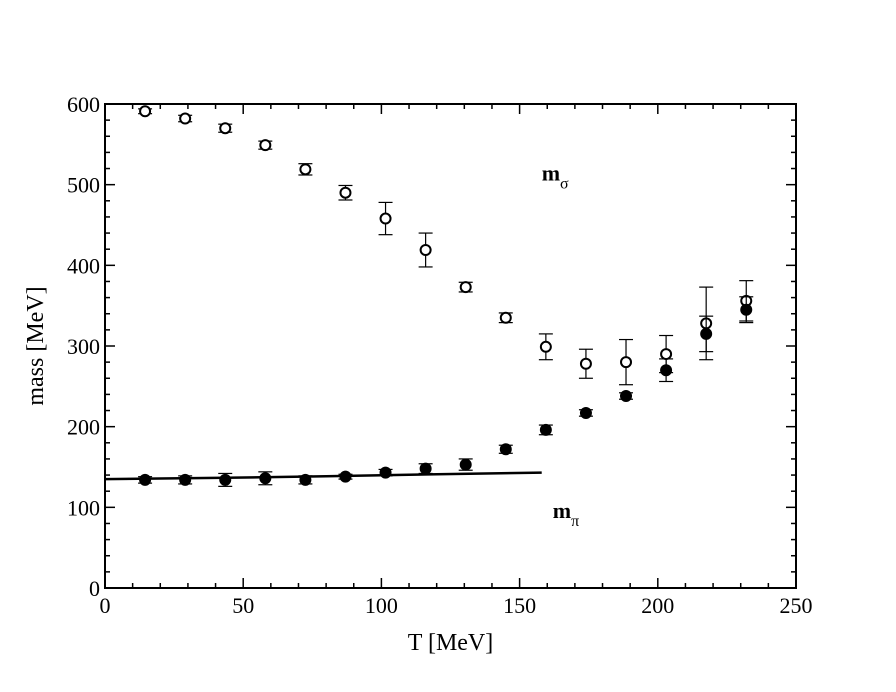 This screenshot has height=692, width=896. What do you see at coordinates (519, 605) in the screenshot?
I see `x-tick-label: 150` at bounding box center [519, 605].